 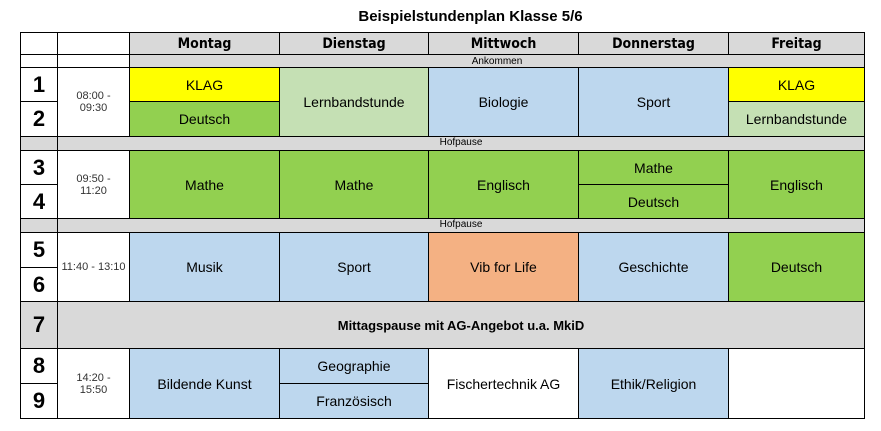 What do you see at coordinates (93, 102) in the screenshot?
I see `time-block-1: 08:00 - 09:30` at bounding box center [93, 102].